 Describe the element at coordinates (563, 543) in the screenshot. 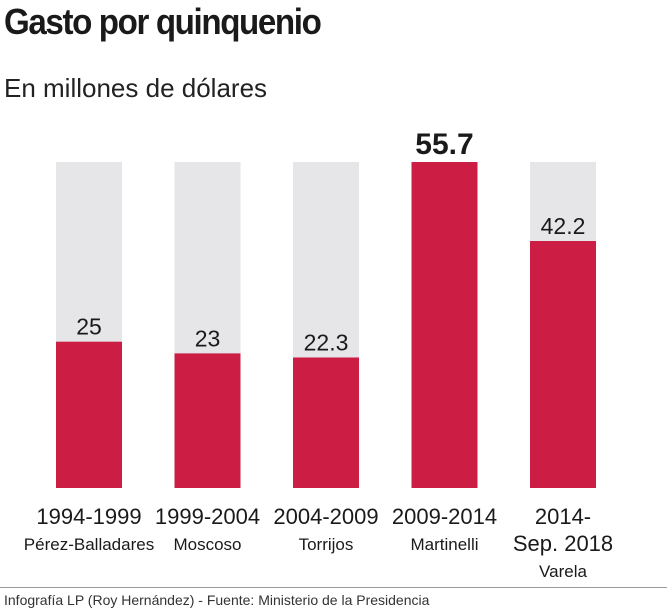

I see `category-period-label: Sep. 2018` at that location.